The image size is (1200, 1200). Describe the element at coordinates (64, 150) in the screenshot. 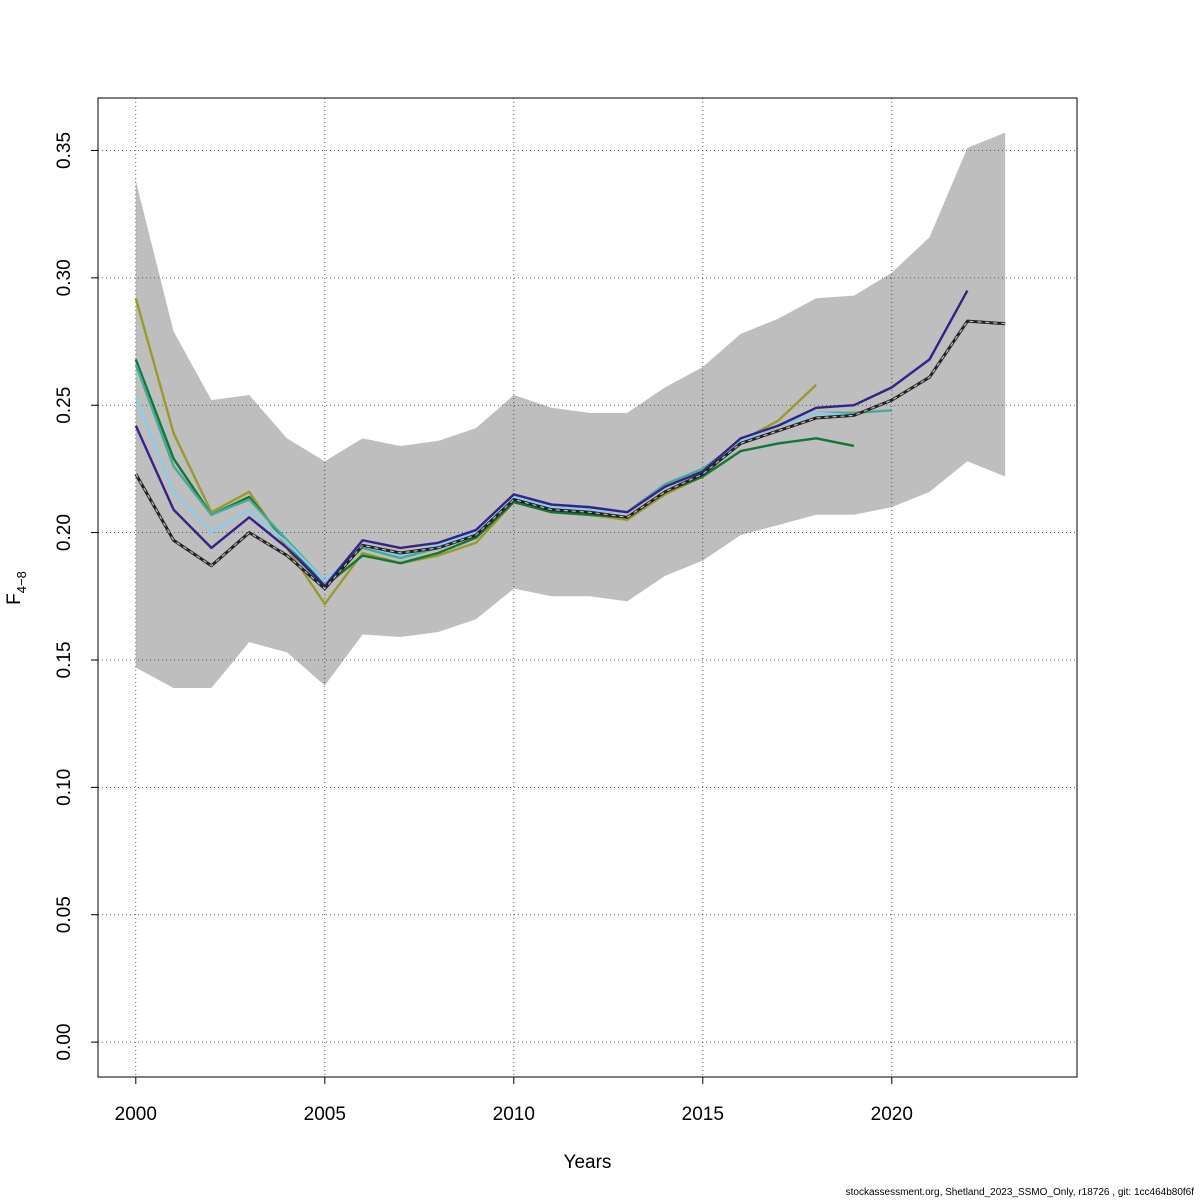

I see `y-tick-label: 0.35` at that location.